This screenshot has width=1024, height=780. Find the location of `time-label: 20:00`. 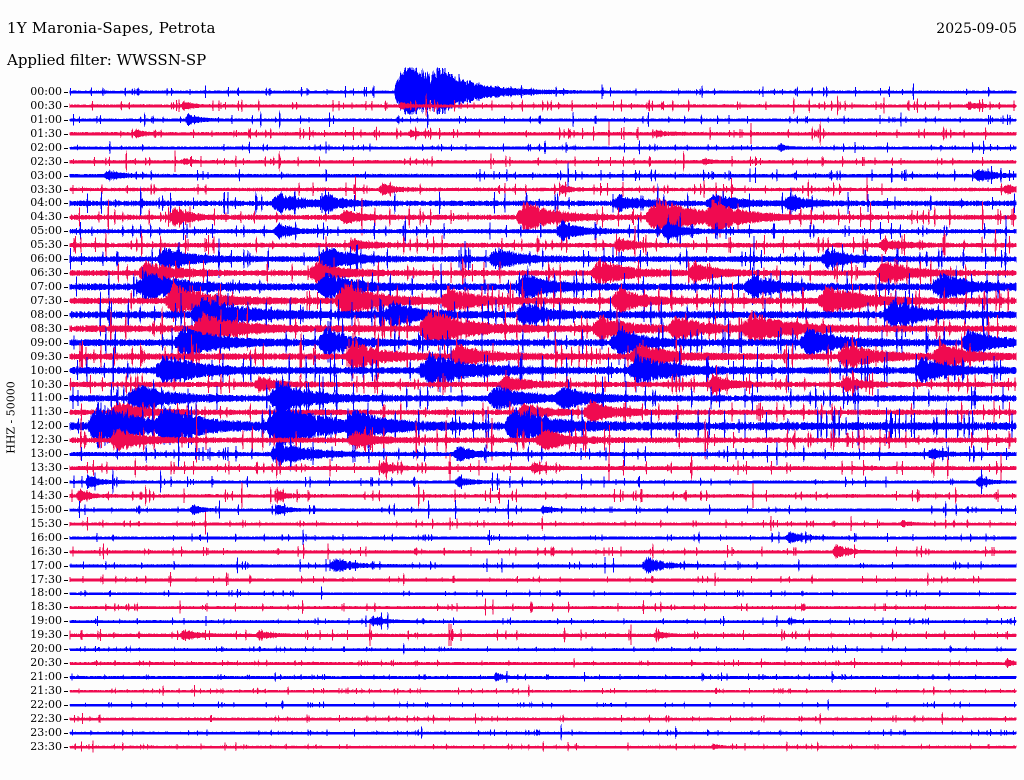

time-label: 20:00 is located at coordinates (46, 649).